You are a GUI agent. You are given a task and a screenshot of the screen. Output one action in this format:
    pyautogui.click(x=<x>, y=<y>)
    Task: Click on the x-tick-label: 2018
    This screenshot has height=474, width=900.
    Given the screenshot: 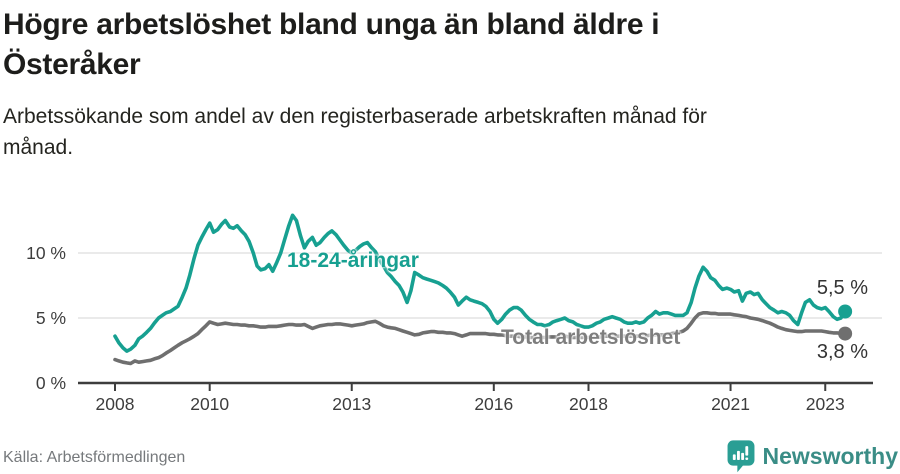 What is the action you would take?
    pyautogui.click(x=588, y=404)
    